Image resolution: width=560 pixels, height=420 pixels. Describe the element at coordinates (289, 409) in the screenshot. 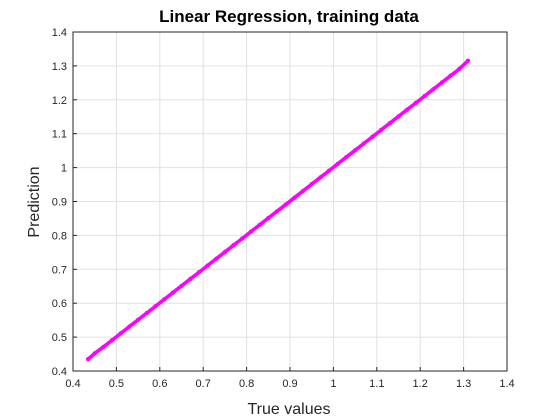

I see `x-axis-title: True values` at that location.